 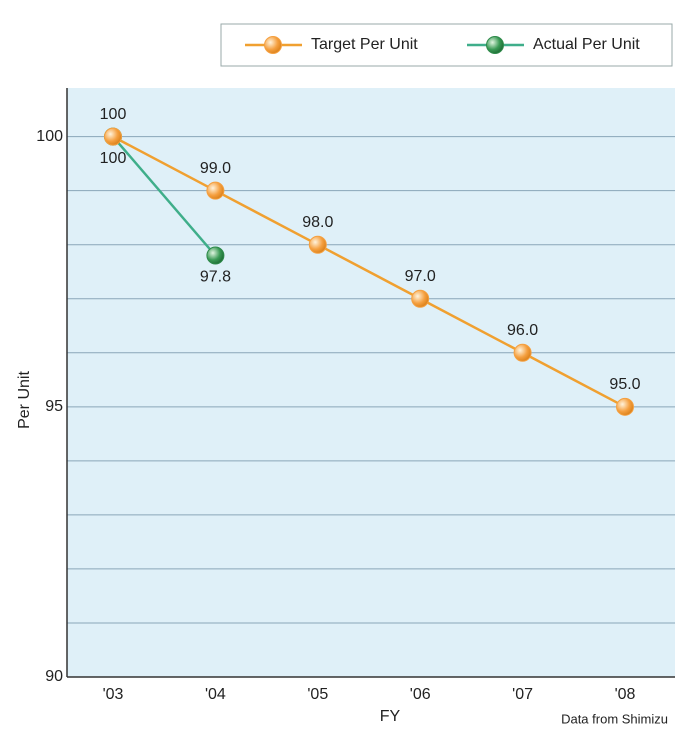 I want to click on x-tick-label: '04, so click(x=215, y=694).